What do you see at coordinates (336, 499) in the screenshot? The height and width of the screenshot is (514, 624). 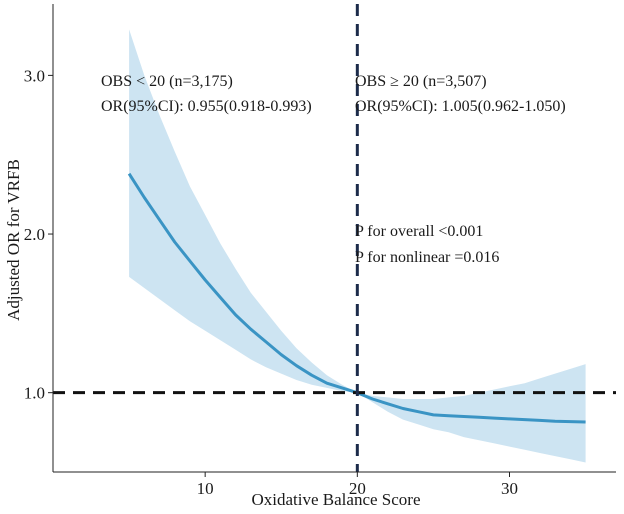 I see `x-axis-title: Oxidative Balance Score` at bounding box center [336, 499].